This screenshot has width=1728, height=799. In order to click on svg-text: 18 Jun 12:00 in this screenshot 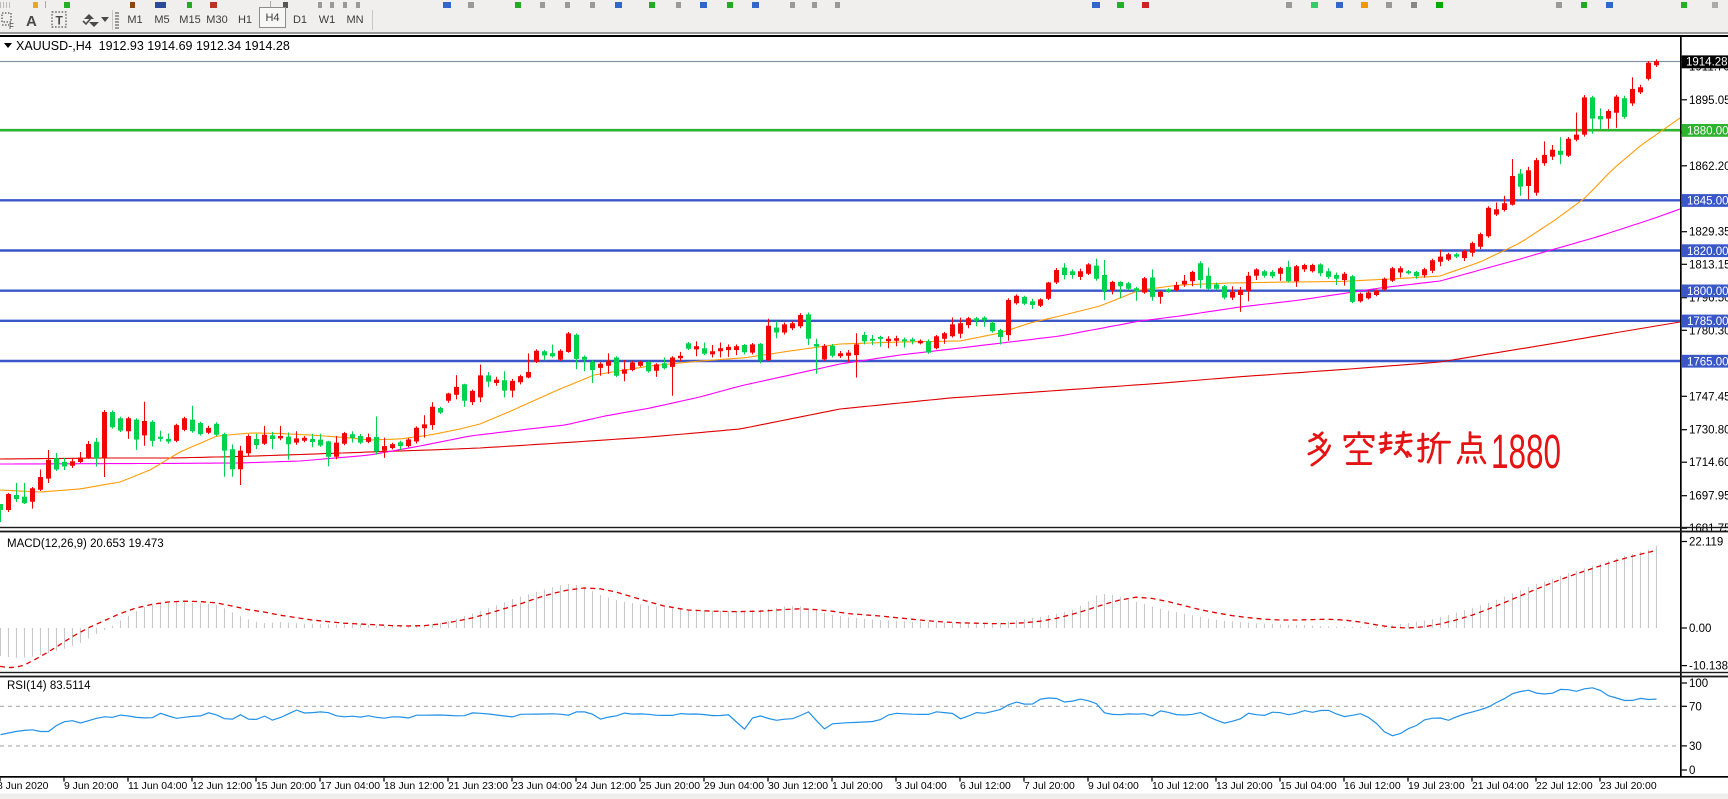, I will do `click(414, 786)`.